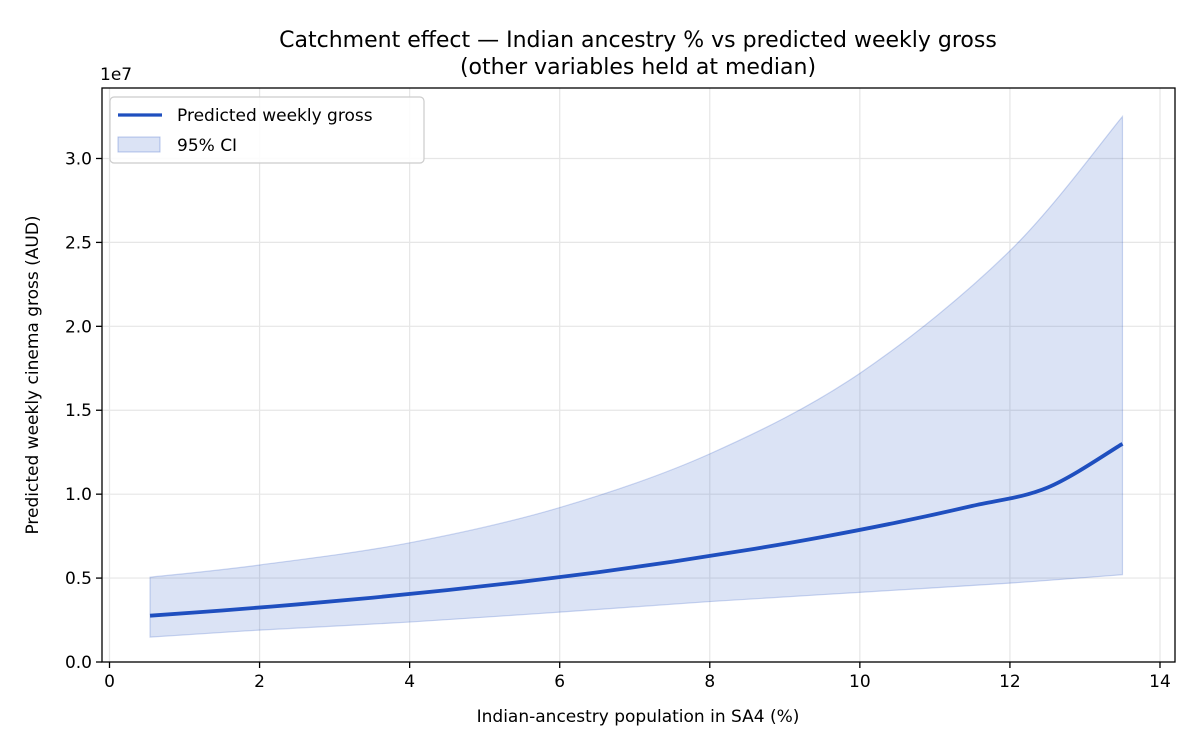 This screenshot has width=1200, height=754. Describe the element at coordinates (638, 717) in the screenshot. I see `x-axis-label: Indian-ancestry population in SA4 (%)` at that location.